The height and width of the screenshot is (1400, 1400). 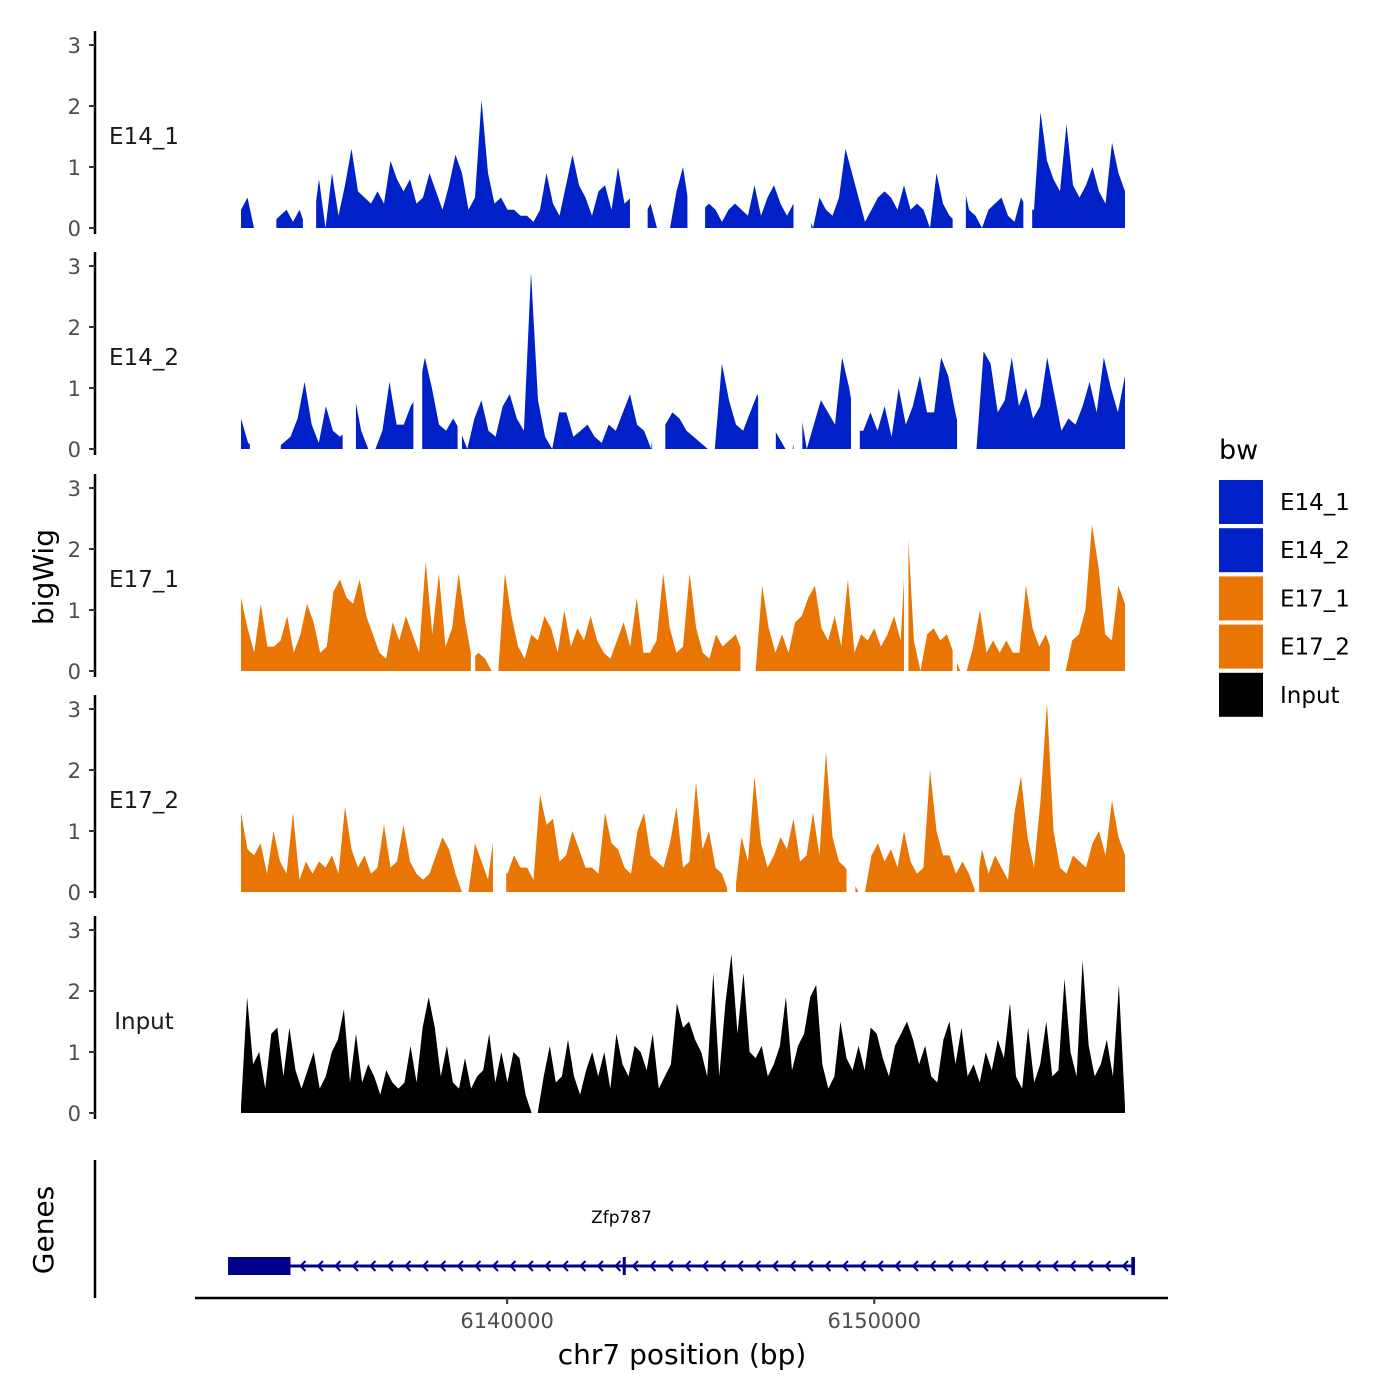 I want to click on x-axis-title: chr7 position (bp), so click(x=682, y=1354).